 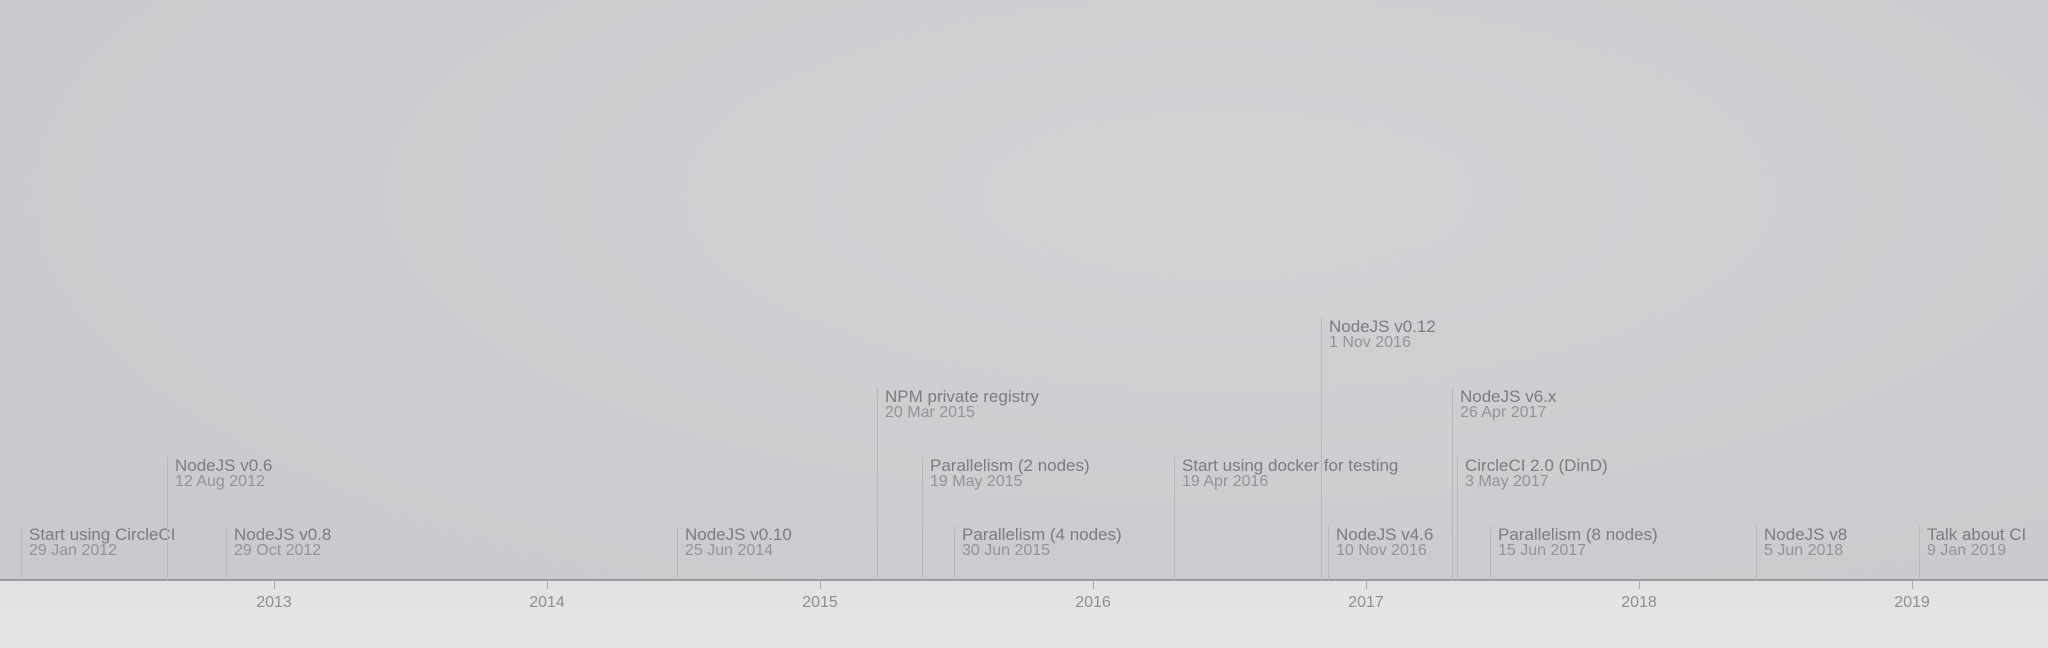 I want to click on year-label: 2016, so click(x=1093, y=602).